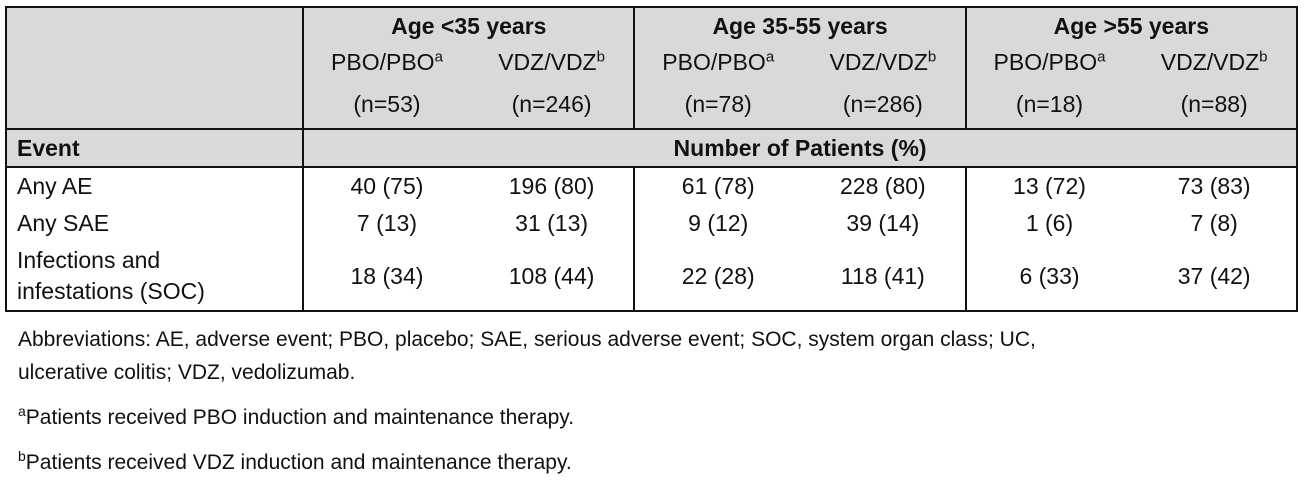 This screenshot has width=1304, height=482. Describe the element at coordinates (154, 186) in the screenshot. I see `event-label: Any AE` at that location.